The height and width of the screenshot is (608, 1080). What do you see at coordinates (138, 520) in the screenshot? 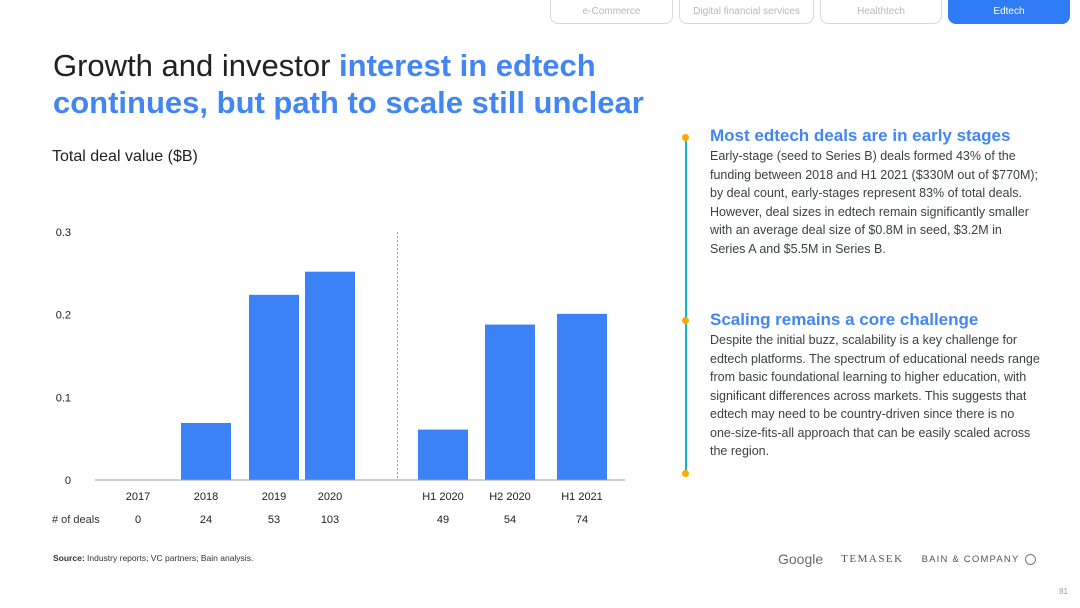
I see `deal-count: 0` at bounding box center [138, 520].